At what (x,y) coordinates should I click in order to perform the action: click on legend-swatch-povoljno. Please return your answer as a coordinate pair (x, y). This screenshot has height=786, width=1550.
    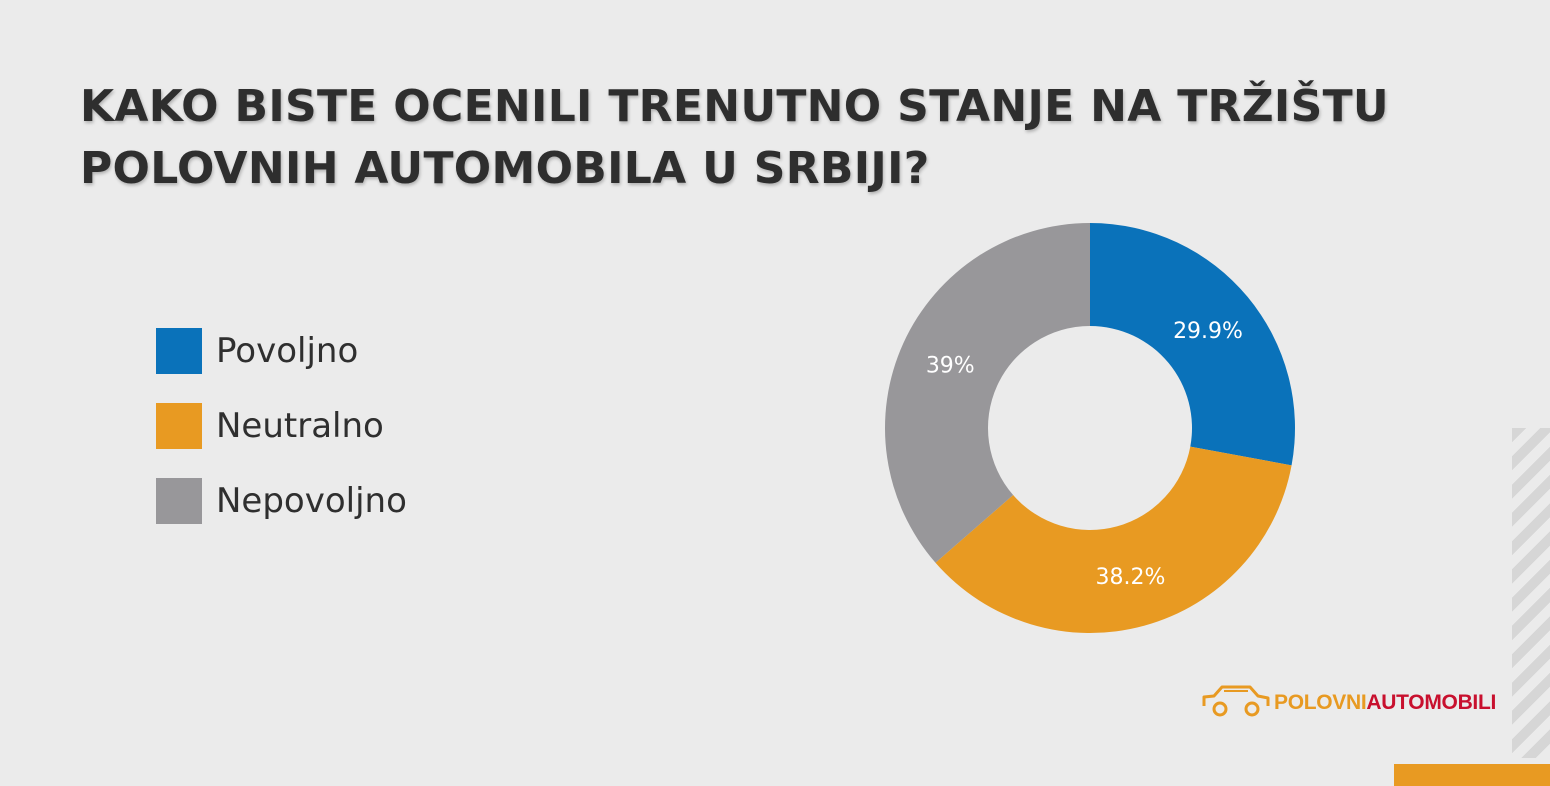
    Looking at the image, I should click on (179, 351).